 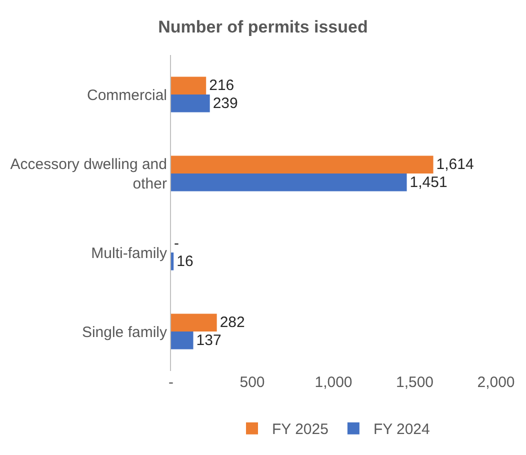 I want to click on data-label: 1,451, so click(x=429, y=182).